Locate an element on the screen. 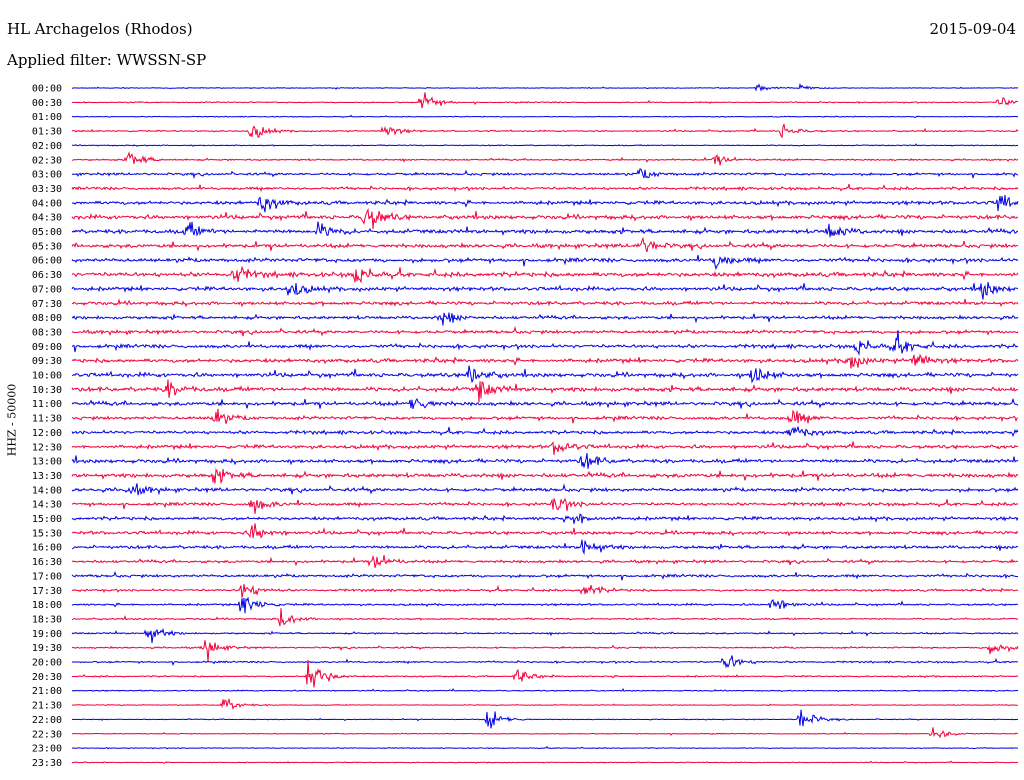 Image resolution: width=1024 pixels, height=780 pixels. time-label: 10:30 is located at coordinates (47, 390).